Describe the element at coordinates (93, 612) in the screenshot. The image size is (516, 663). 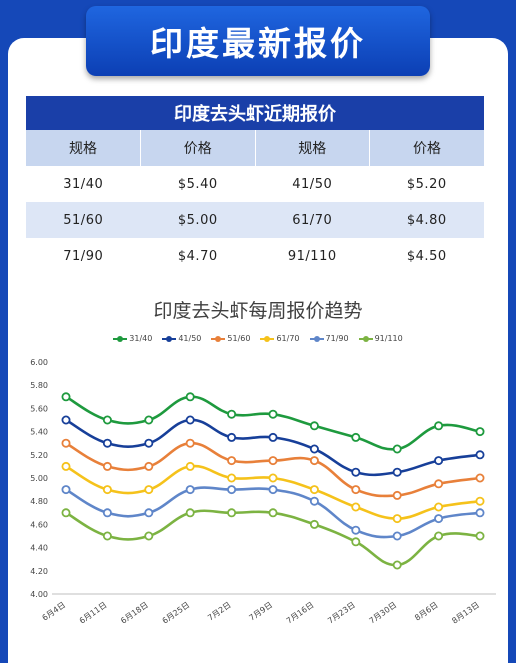
I see `x-tick-label: 6月11日` at that location.